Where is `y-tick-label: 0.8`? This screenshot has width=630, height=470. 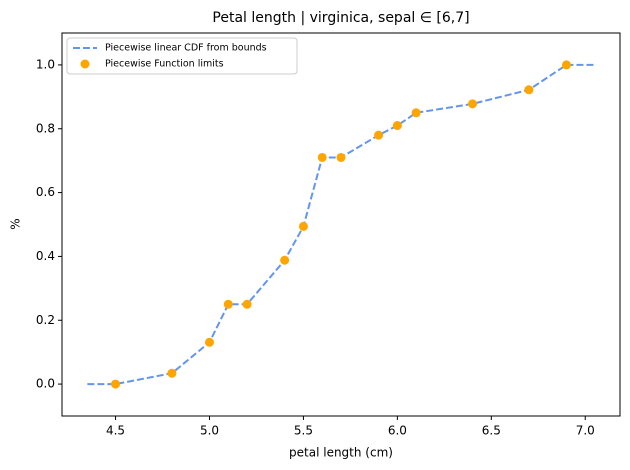
y-tick-label: 0.8 is located at coordinates (45, 128).